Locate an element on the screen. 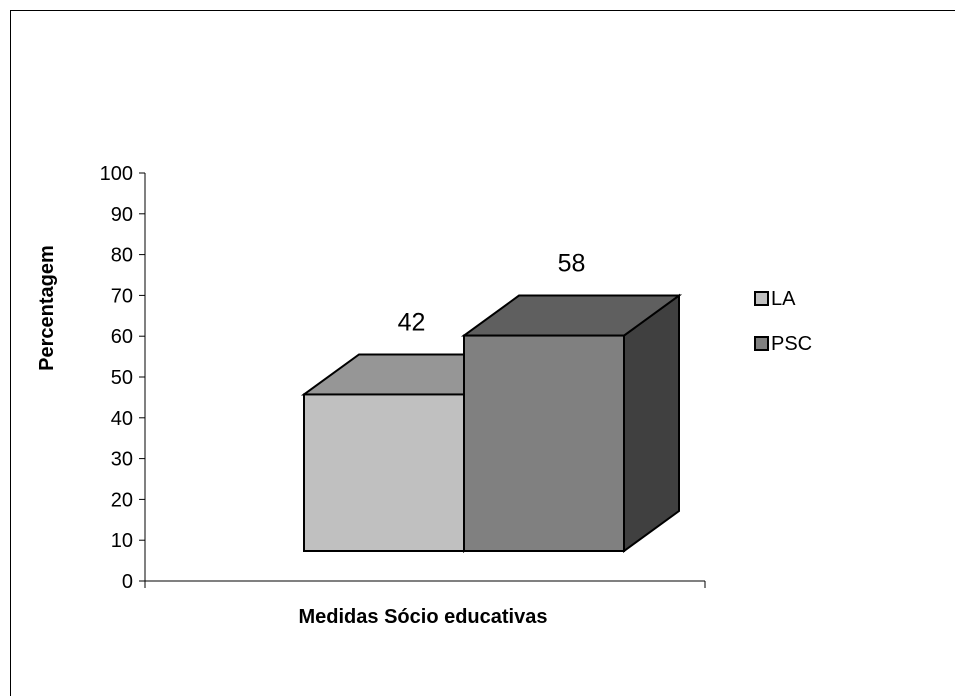 The height and width of the screenshot is (696, 955). y-tick-labels: 0 10 20 30 40 50 60 70 80 90 100 is located at coordinates (122, 378).